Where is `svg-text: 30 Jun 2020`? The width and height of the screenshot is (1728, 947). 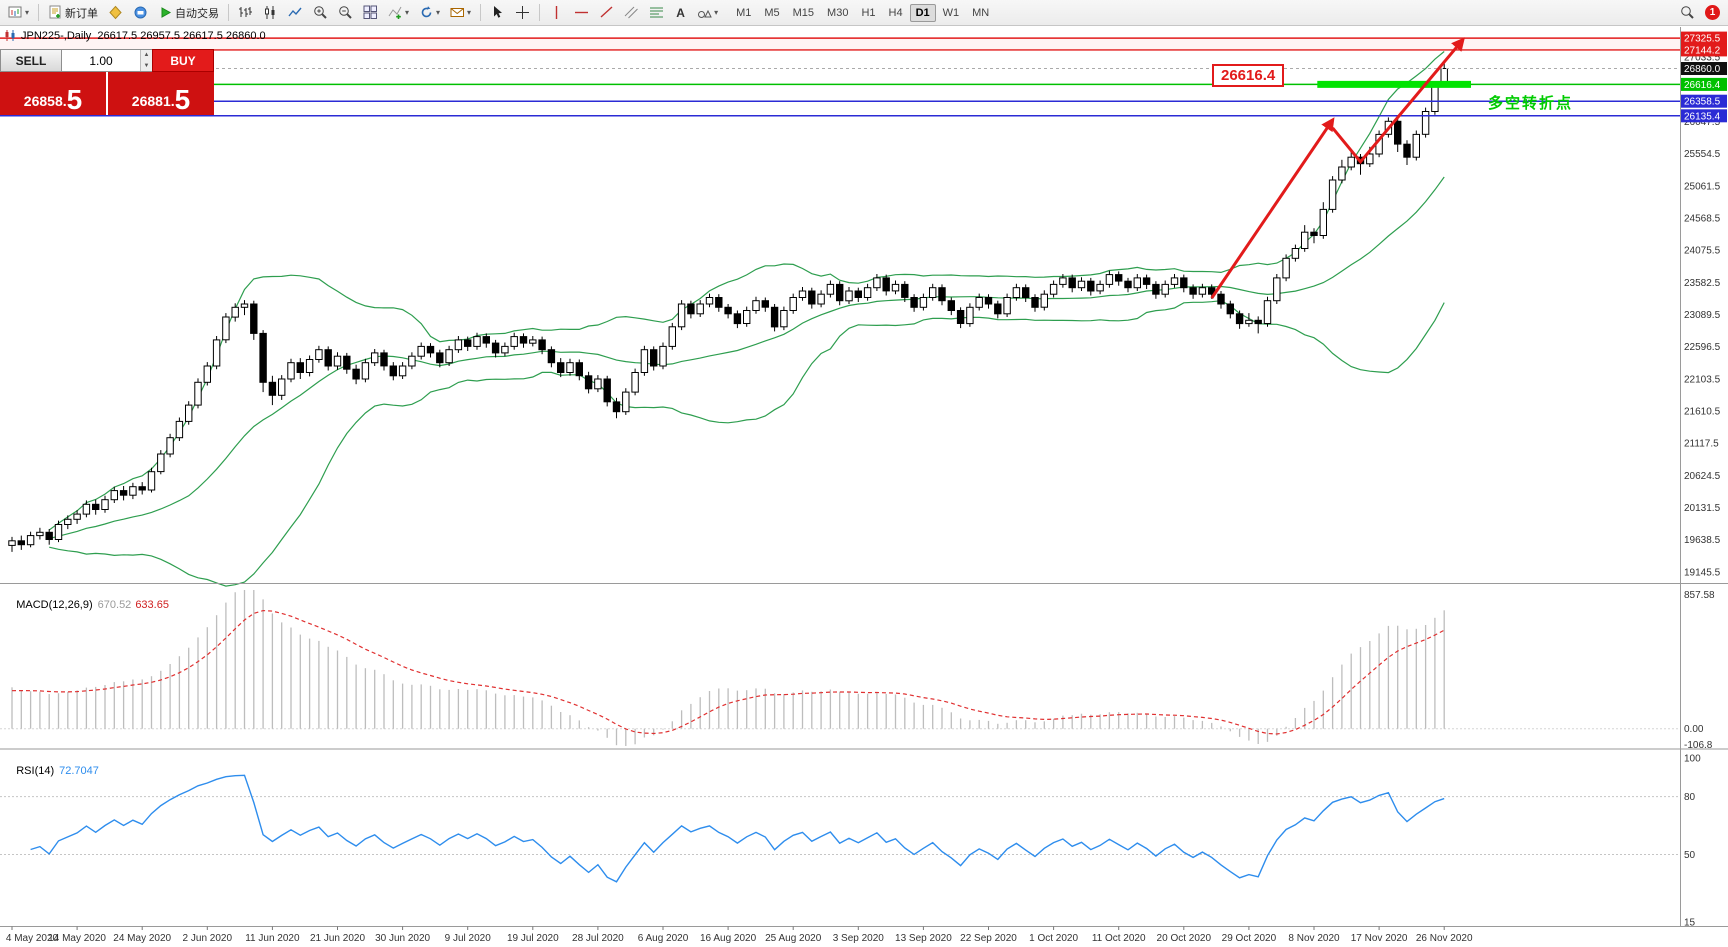
svg-text: 30 Jun 2020 is located at coordinates (402, 938).